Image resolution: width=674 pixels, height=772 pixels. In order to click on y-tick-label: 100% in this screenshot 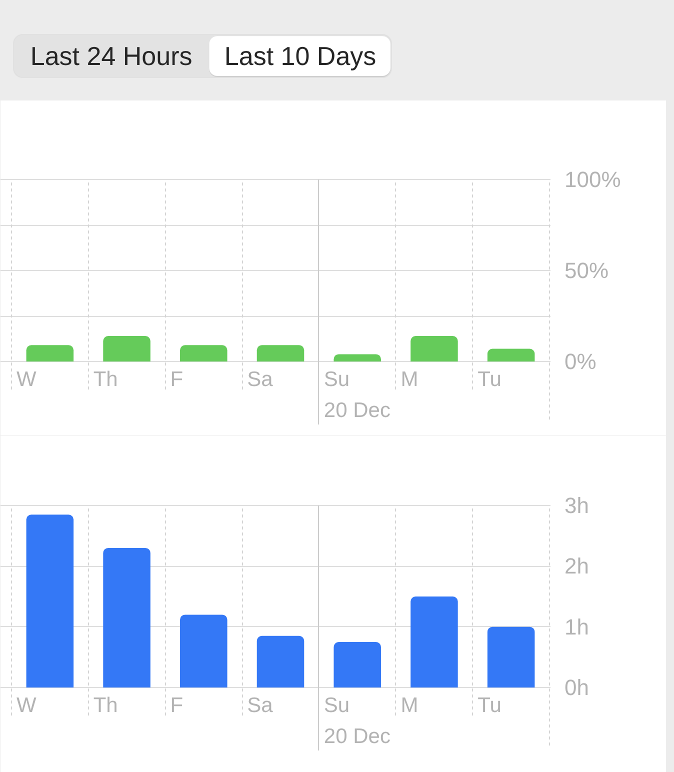, I will do `click(592, 179)`.